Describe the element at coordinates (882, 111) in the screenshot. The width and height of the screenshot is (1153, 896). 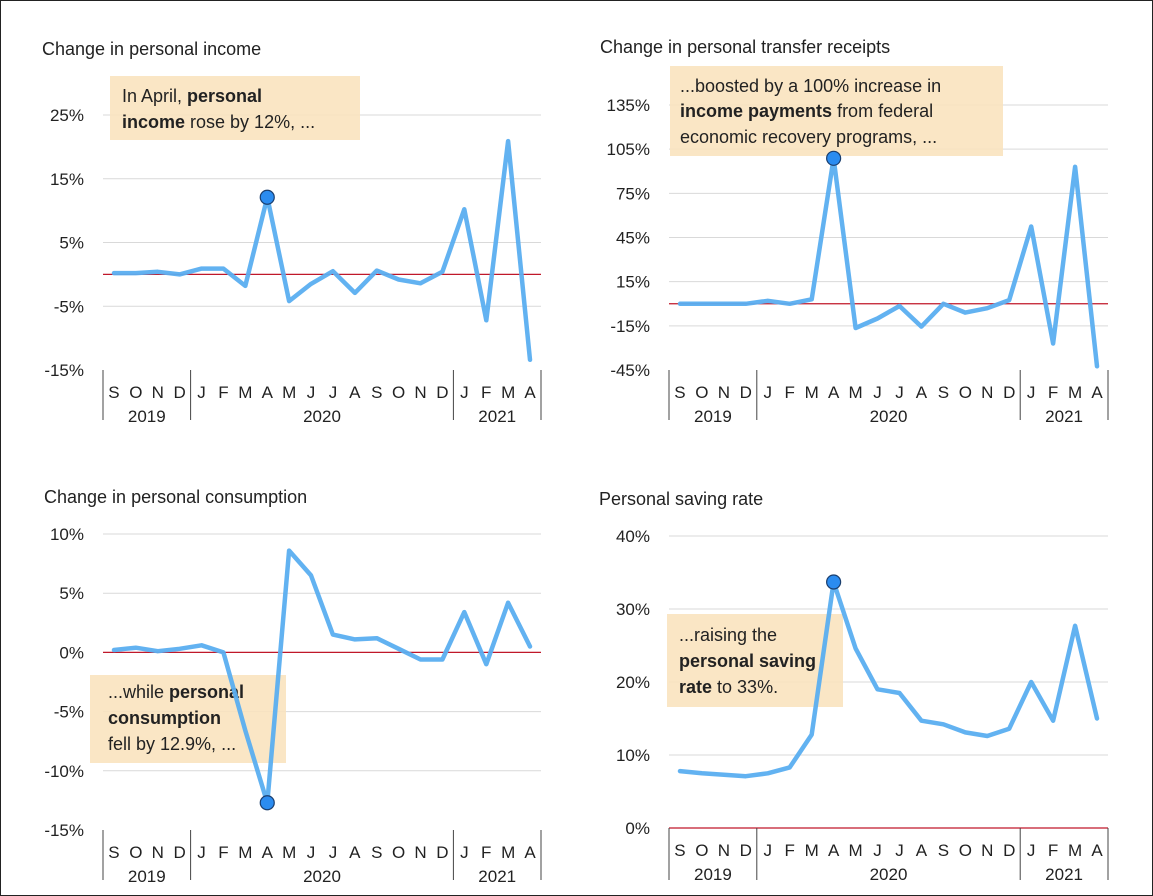
I see `annotation-normal: from federal` at that location.